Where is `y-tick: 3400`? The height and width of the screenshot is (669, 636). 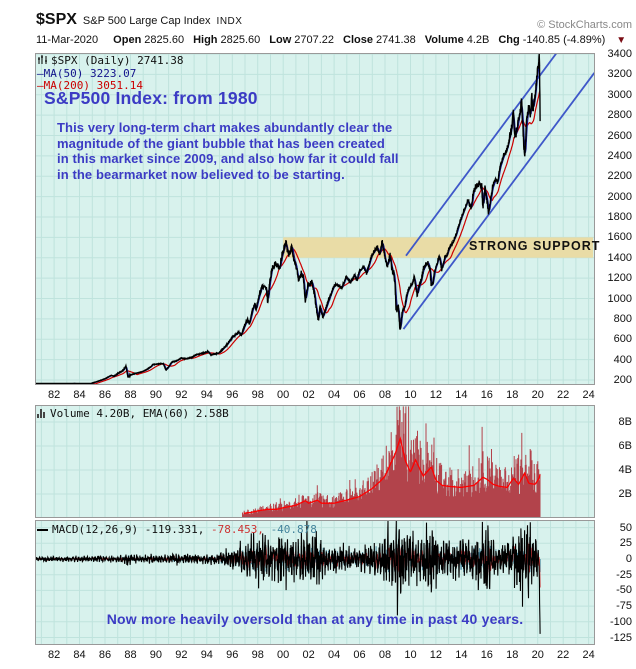 y-tick: 3400 is located at coordinates (619, 54).